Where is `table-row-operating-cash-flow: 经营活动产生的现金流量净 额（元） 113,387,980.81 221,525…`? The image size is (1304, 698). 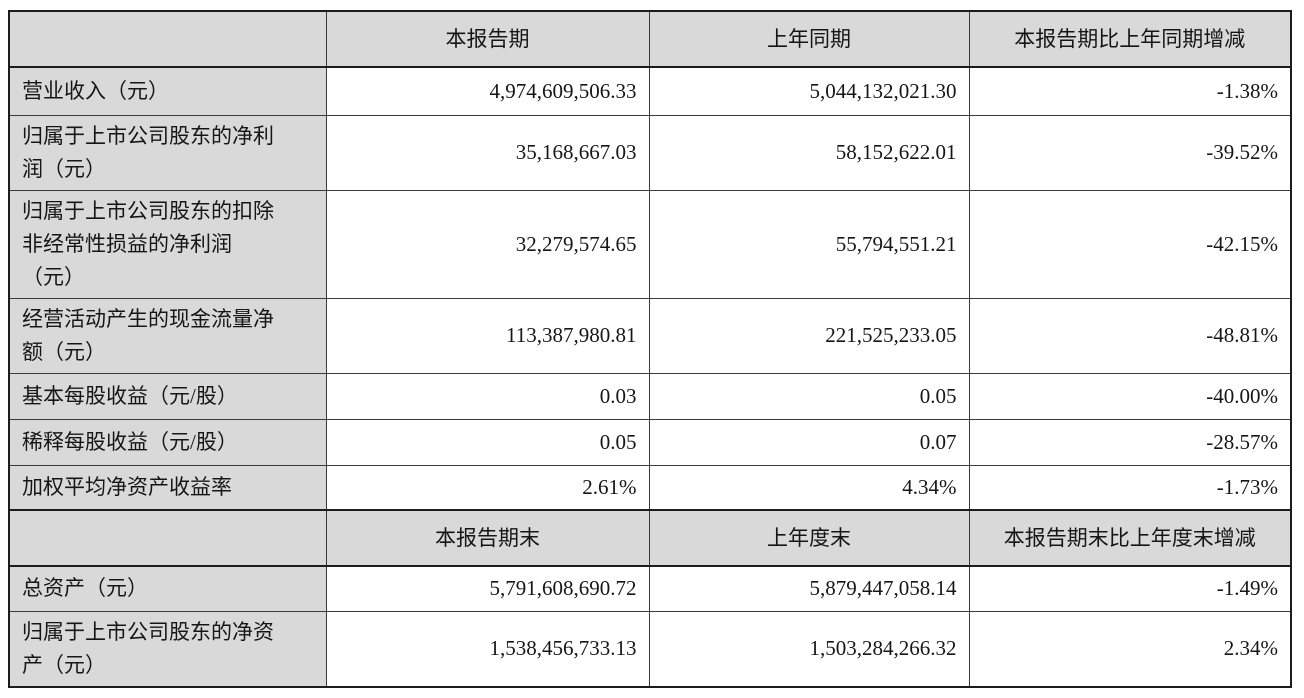
table-row-operating-cash-flow: 经营活动产生的现金流量净 额（元） 113,387,980.81 221,525… is located at coordinates (650, 335).